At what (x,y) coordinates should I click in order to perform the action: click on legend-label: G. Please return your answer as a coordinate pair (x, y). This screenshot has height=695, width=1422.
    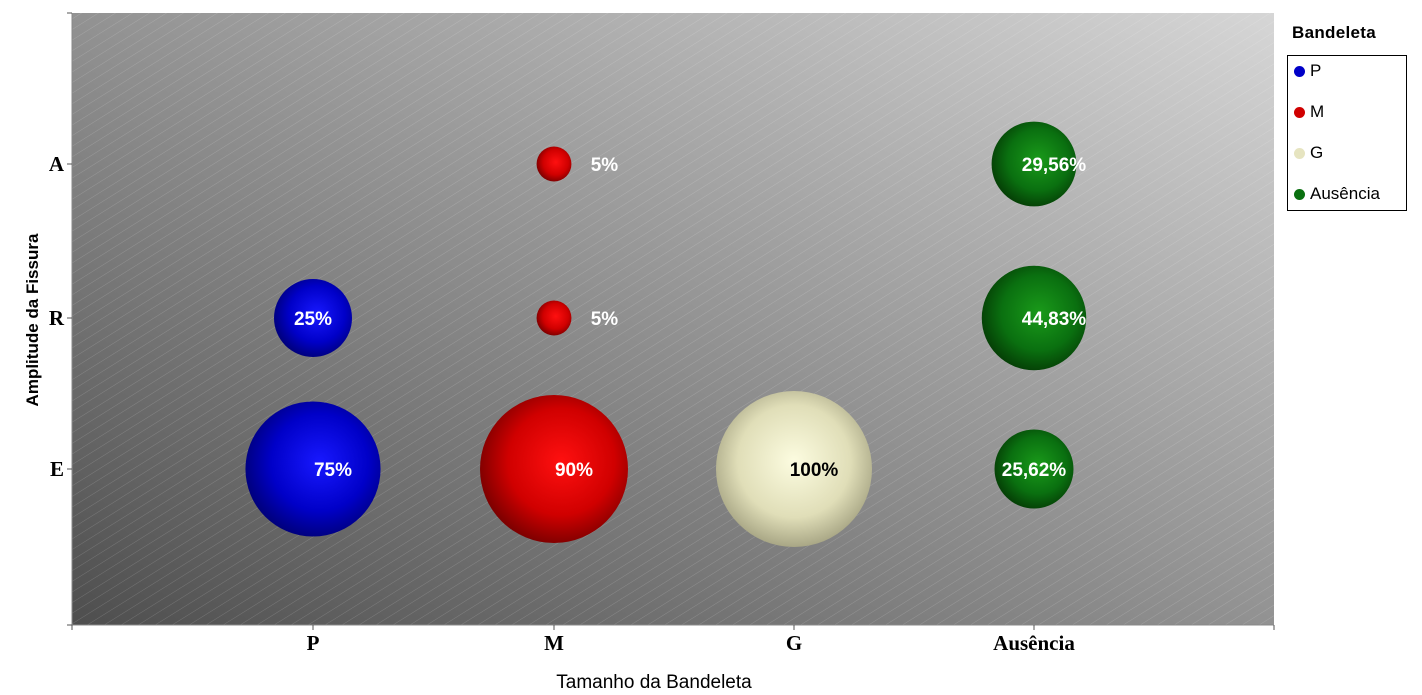
    Looking at the image, I should click on (1317, 152).